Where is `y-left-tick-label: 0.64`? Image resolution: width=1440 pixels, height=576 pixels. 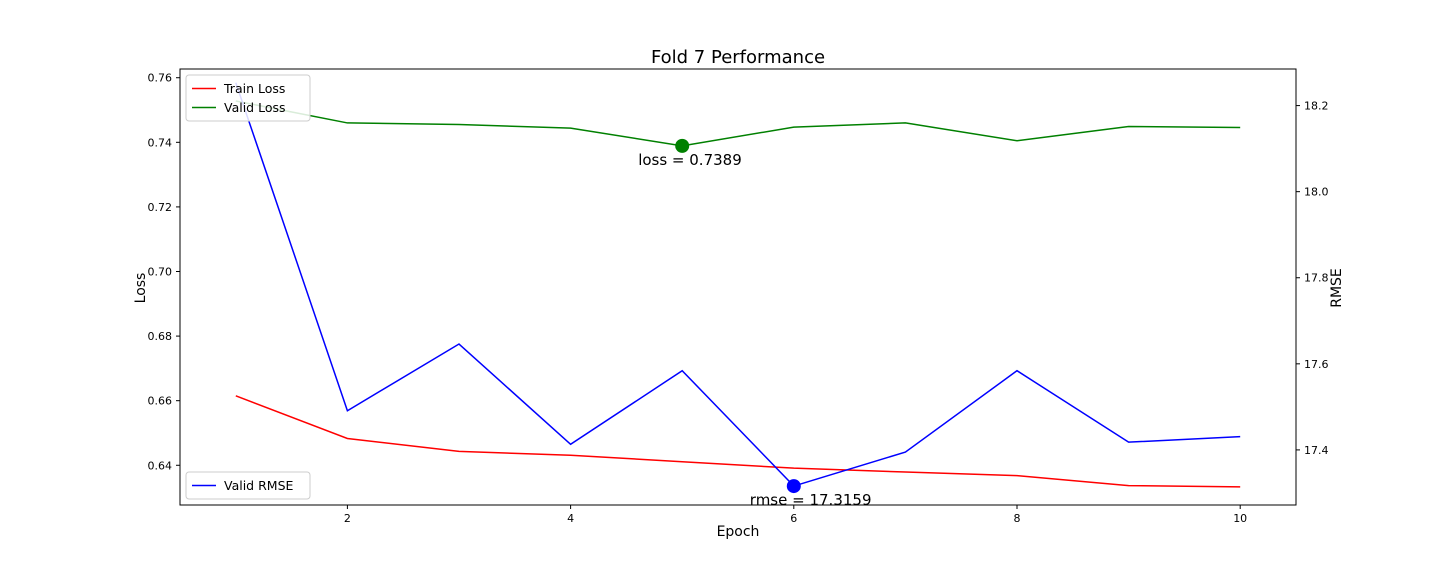
y-left-tick-label: 0.64 is located at coordinates (160, 465).